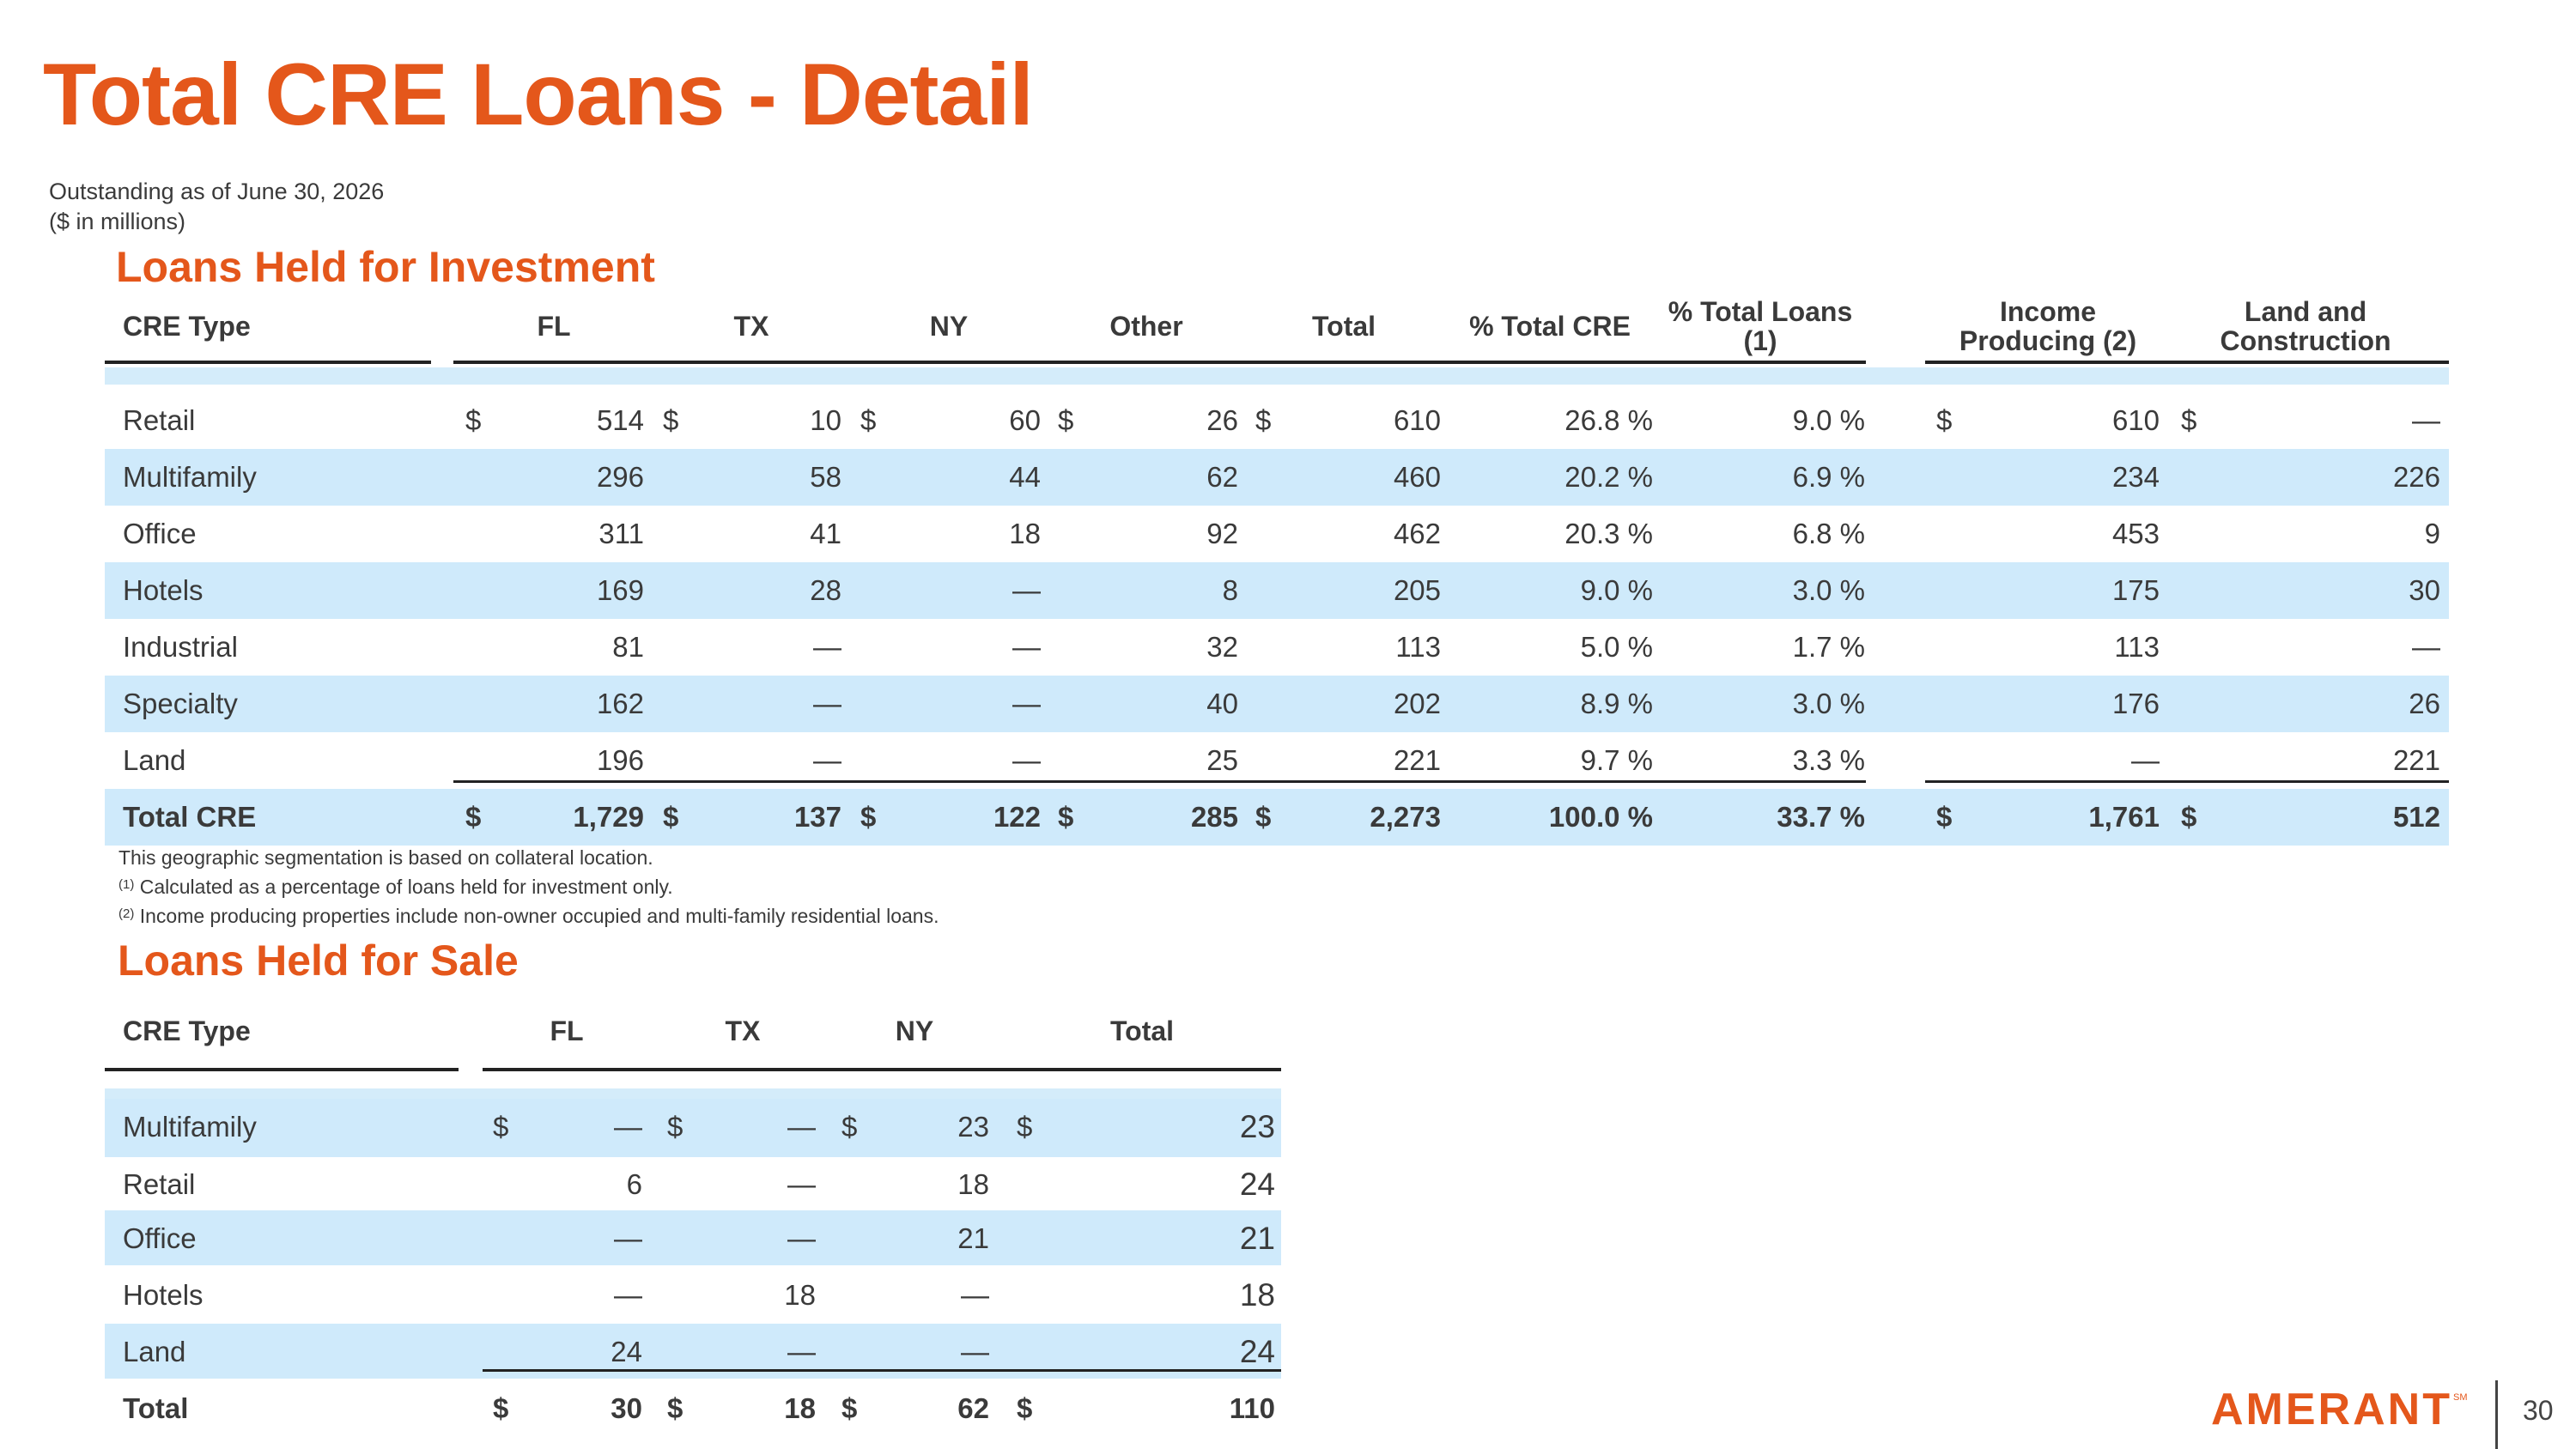  I want to click on amerant-logo-mark: AMERANT SM, so click(2339, 1409).